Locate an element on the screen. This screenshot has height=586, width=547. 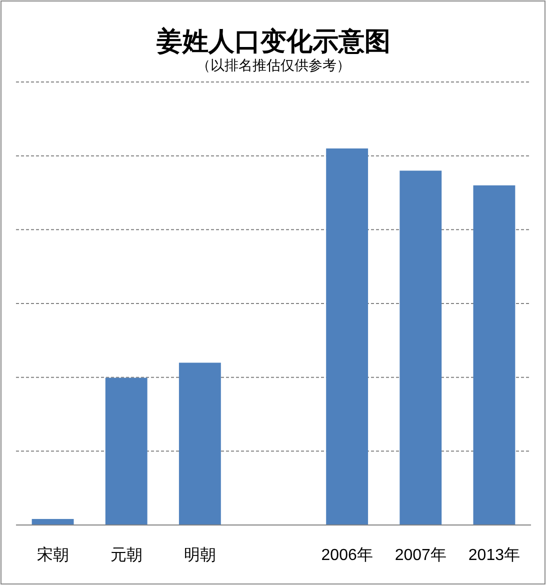
x-tick-label: 2006年 is located at coordinates (347, 555).